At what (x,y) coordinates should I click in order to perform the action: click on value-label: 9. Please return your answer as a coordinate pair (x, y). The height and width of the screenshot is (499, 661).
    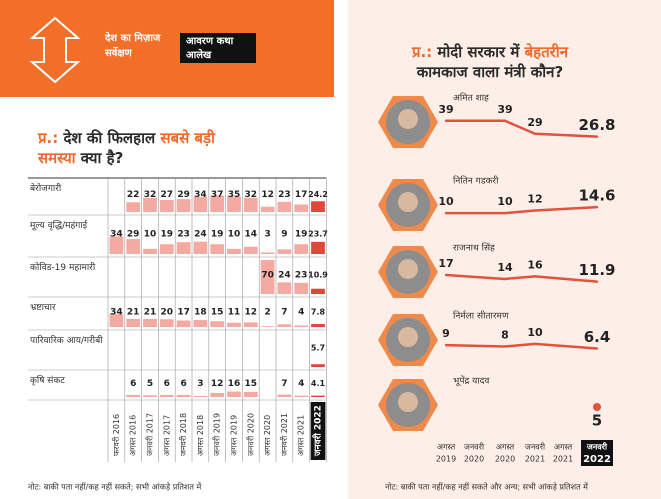
    Looking at the image, I should click on (446, 333).